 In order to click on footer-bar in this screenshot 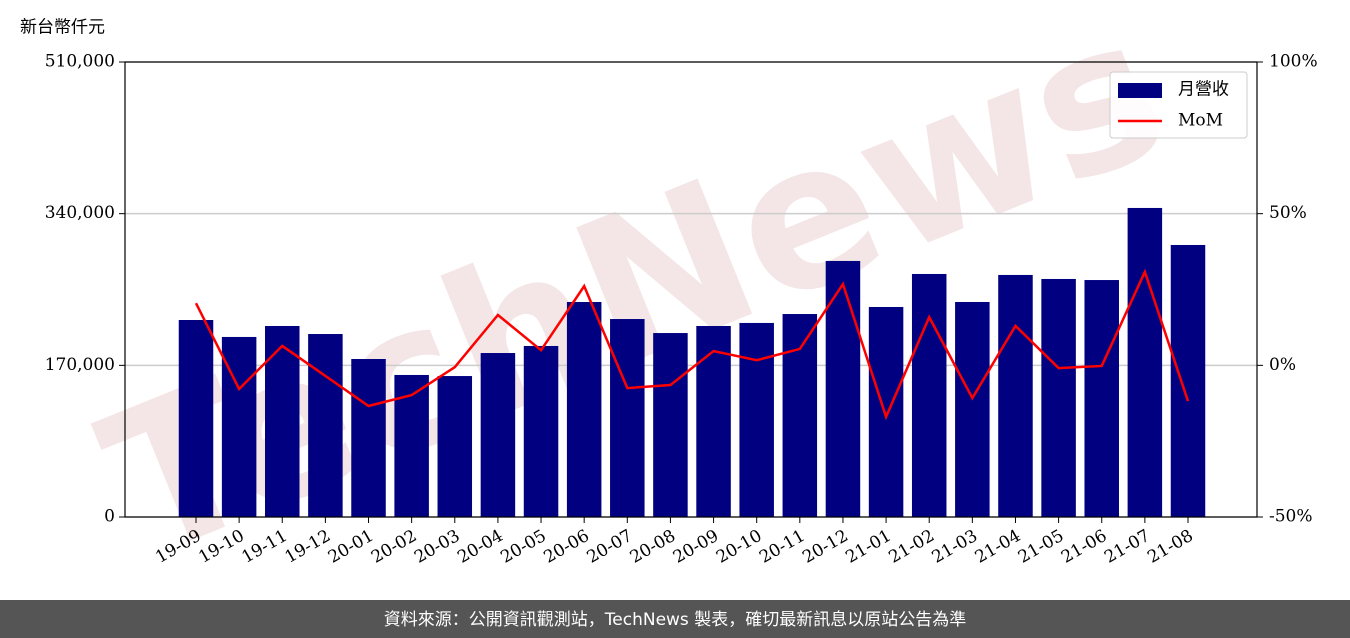, I will do `click(675, 619)`.